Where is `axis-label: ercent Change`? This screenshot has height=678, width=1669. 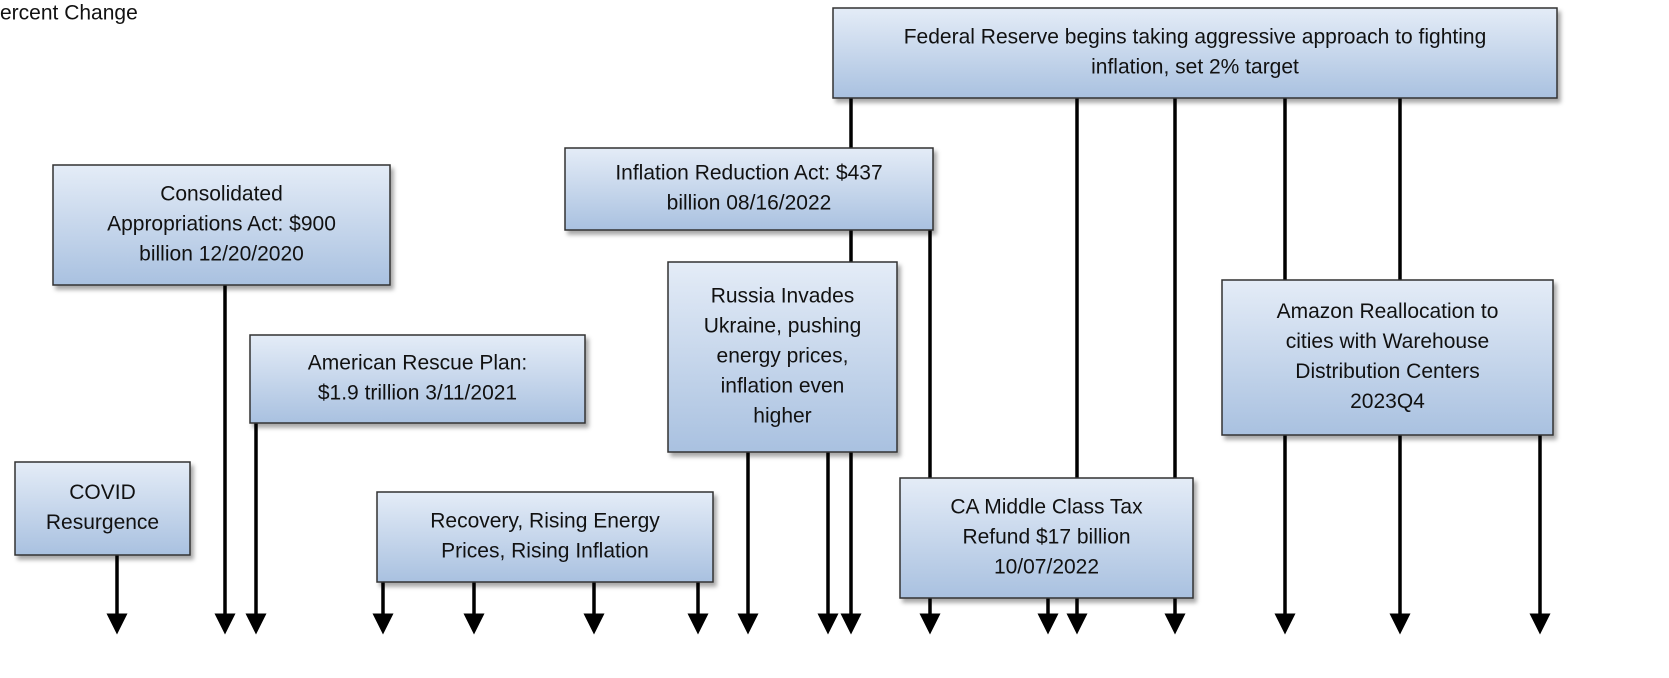 axis-label: ercent Change is located at coordinates (69, 13).